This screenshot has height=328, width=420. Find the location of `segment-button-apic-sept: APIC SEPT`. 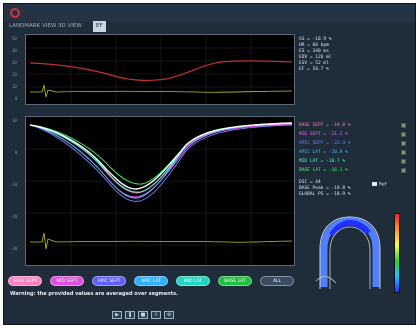

segment-button-apic-sept: APIC SEPT is located at coordinates (109, 281).